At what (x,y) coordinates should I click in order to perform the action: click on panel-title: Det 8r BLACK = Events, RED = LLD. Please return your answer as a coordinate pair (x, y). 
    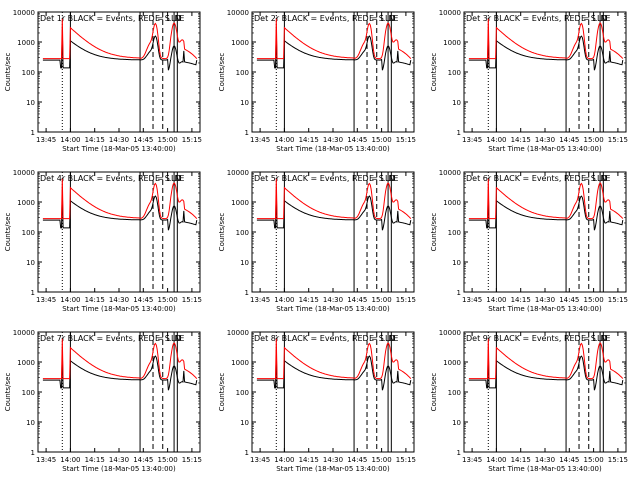
    Looking at the image, I should click on (325, 338).